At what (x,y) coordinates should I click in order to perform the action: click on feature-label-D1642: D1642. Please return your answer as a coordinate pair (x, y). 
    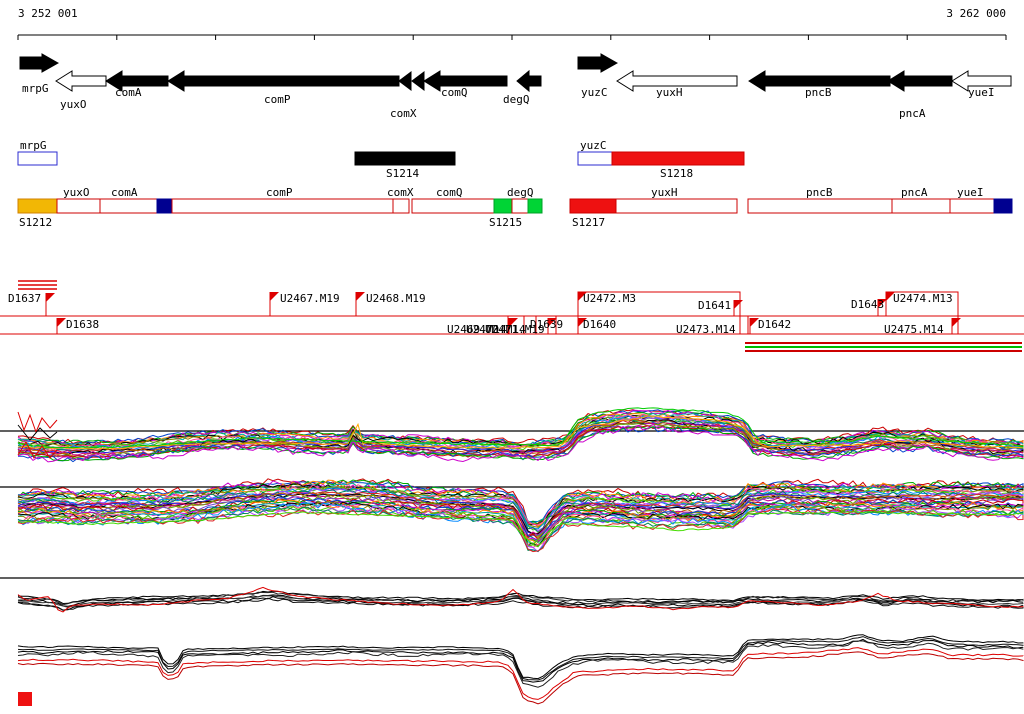
    Looking at the image, I should click on (774, 324).